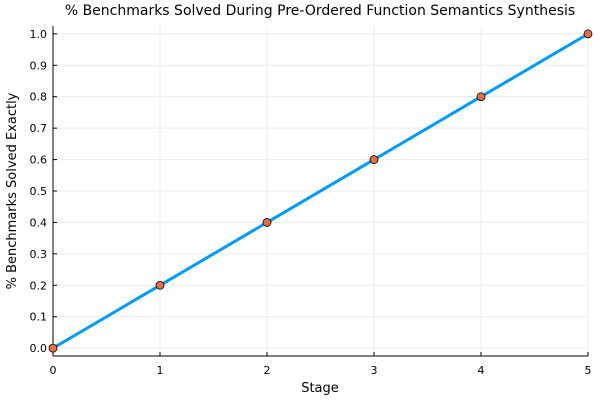  I want to click on x-axis-label: Stage, so click(320, 388).